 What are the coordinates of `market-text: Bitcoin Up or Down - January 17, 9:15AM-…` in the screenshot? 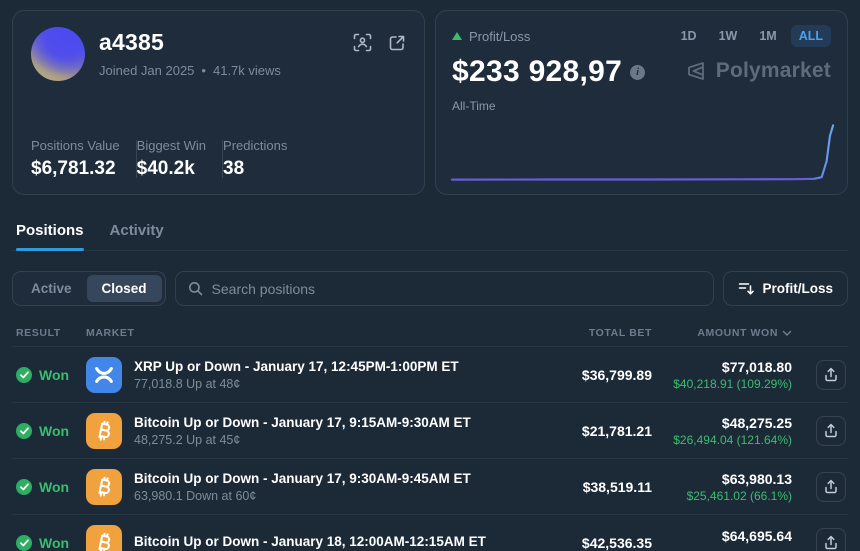 It's located at (302, 431).